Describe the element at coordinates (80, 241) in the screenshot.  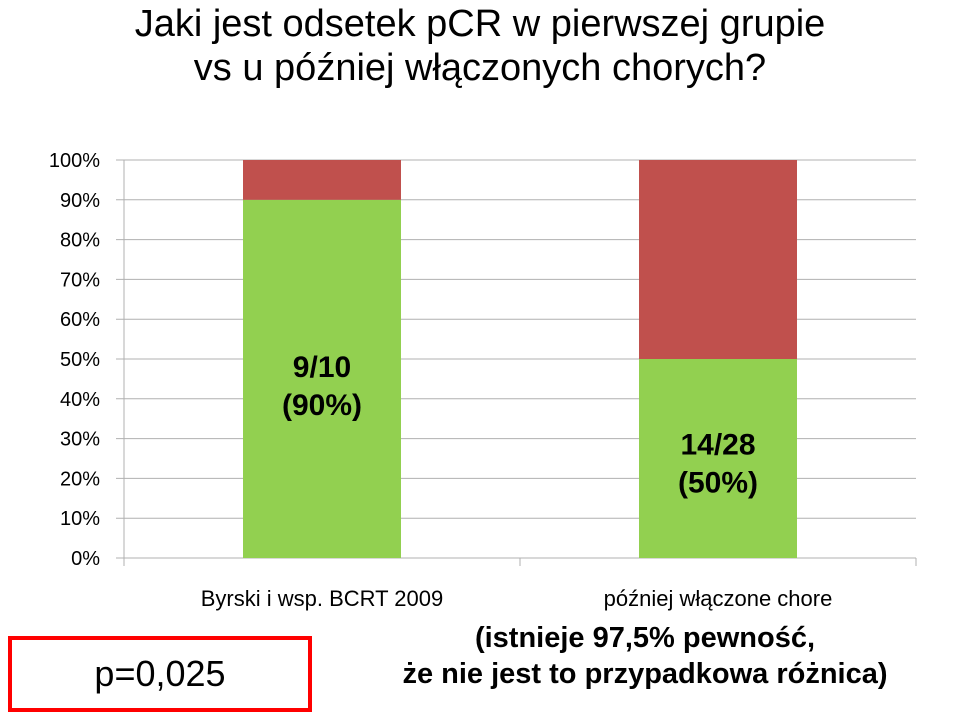
I see `y-tick-label: 80%` at that location.